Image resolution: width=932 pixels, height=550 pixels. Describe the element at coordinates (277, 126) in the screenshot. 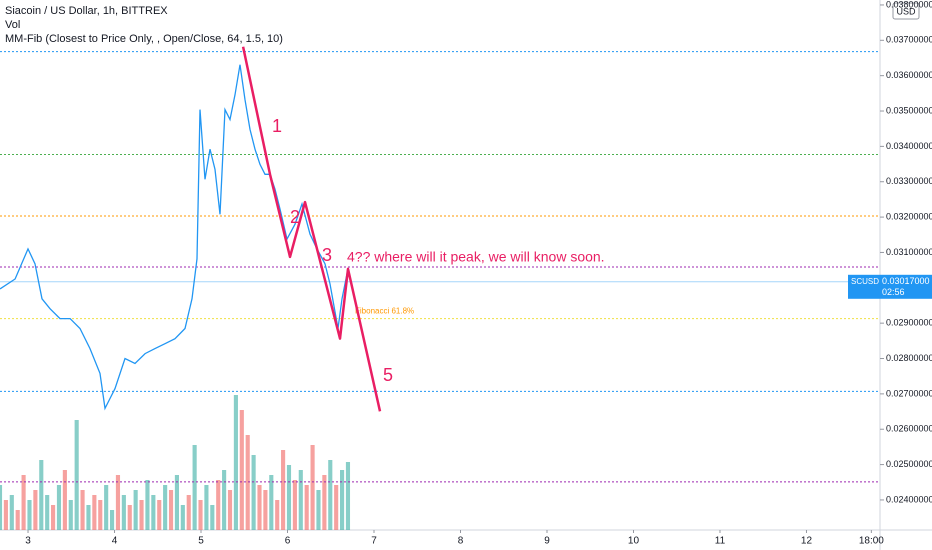

I see `wave-label: 1` at that location.